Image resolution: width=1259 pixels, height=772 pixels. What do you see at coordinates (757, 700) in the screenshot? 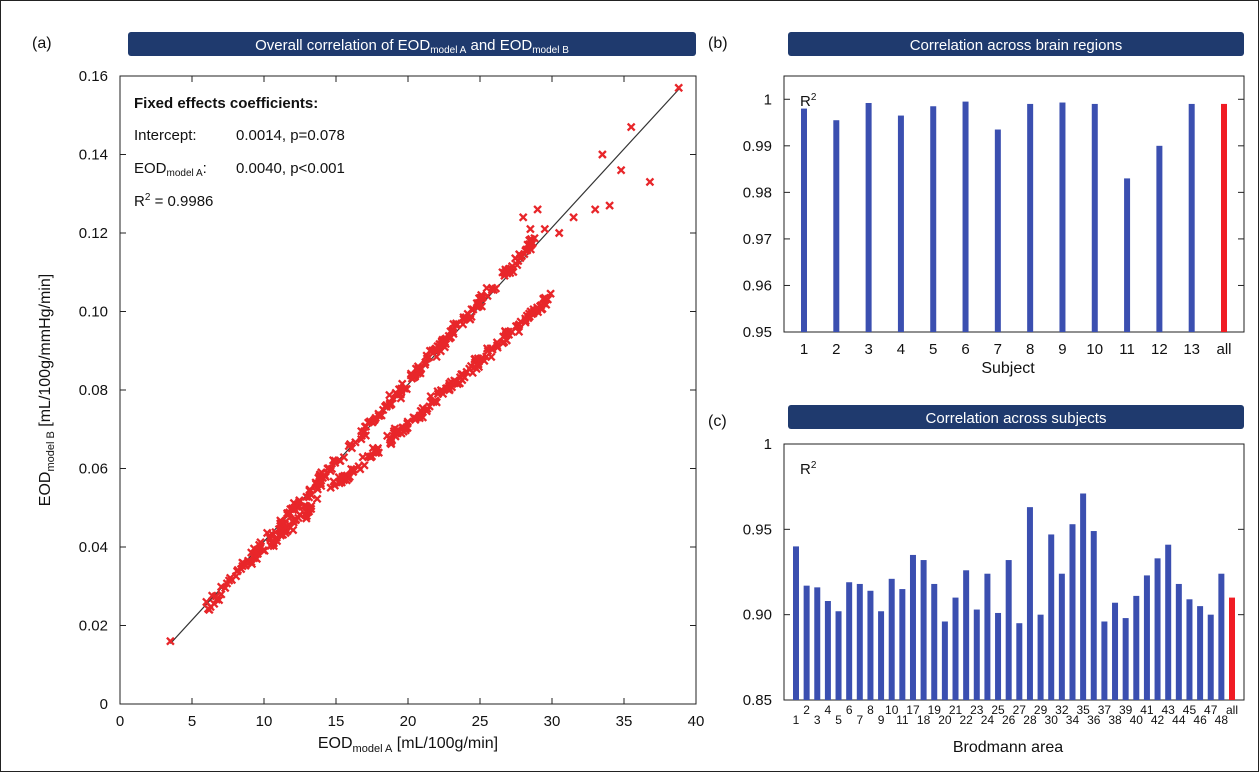
I see `bar-c-ytick-label: 0.85` at bounding box center [757, 700].